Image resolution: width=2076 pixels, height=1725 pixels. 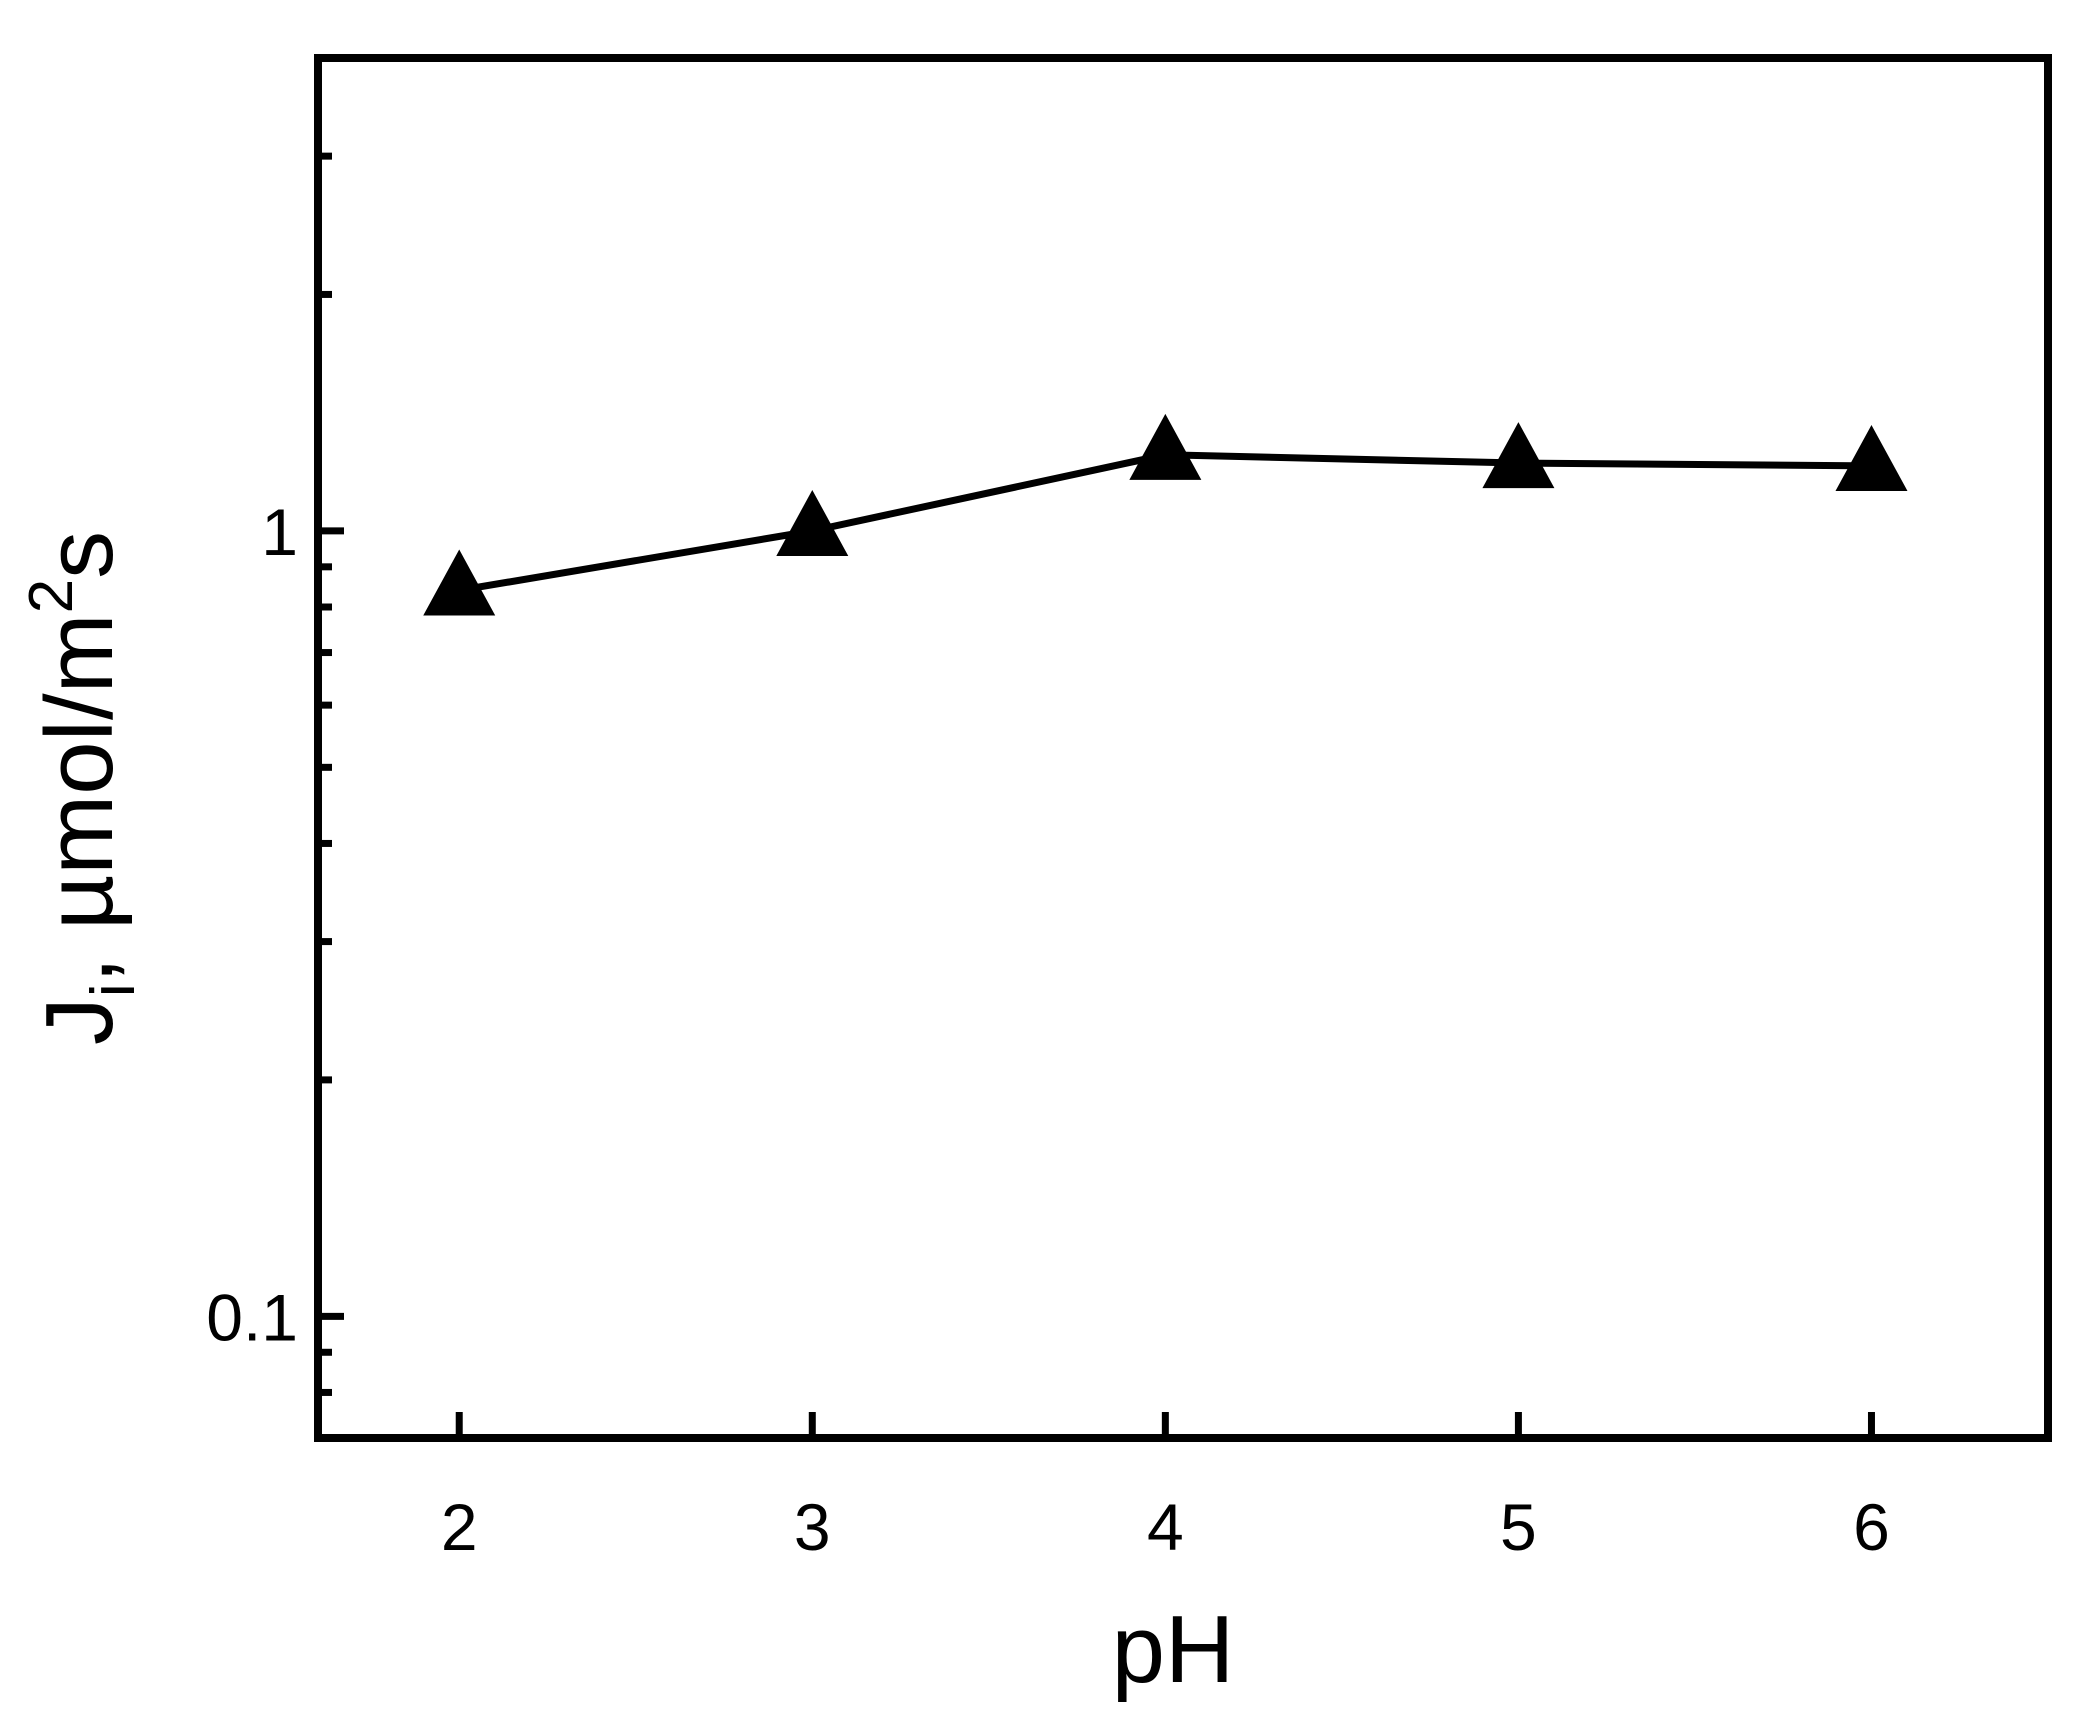 I want to click on y-tick-label: 0.1, so click(x=252, y=1317).